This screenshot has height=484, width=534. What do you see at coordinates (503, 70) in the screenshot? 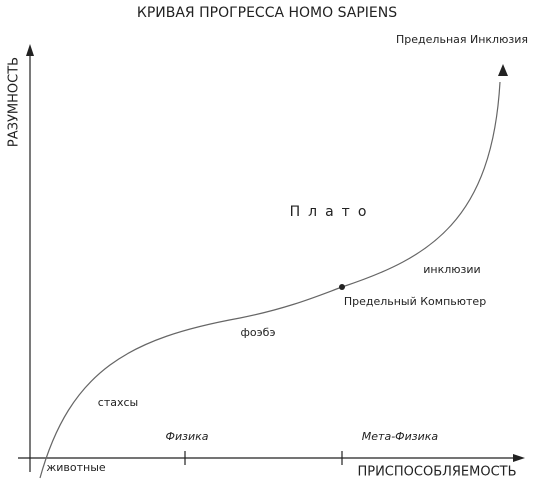
I see `curve-arrow` at bounding box center [503, 70].